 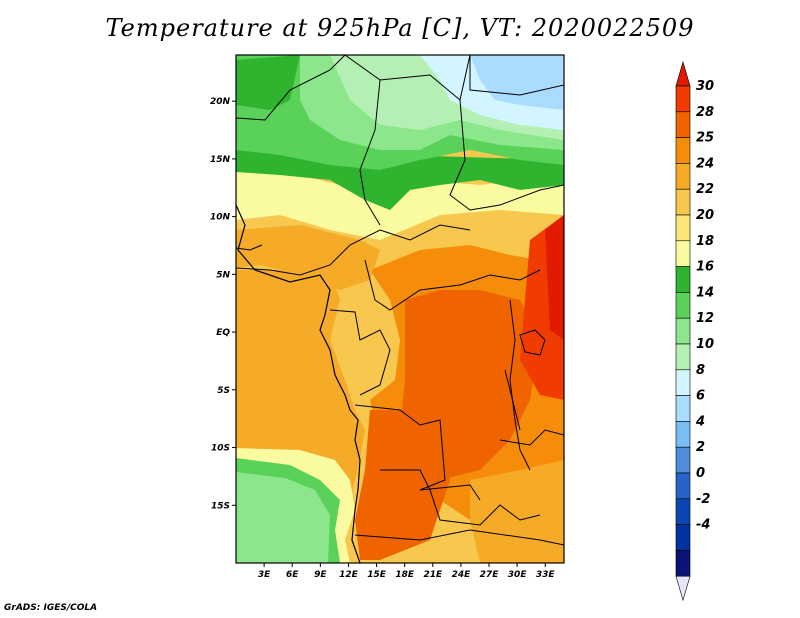 What do you see at coordinates (705, 344) in the screenshot?
I see `colorbar-label: 10` at bounding box center [705, 344].